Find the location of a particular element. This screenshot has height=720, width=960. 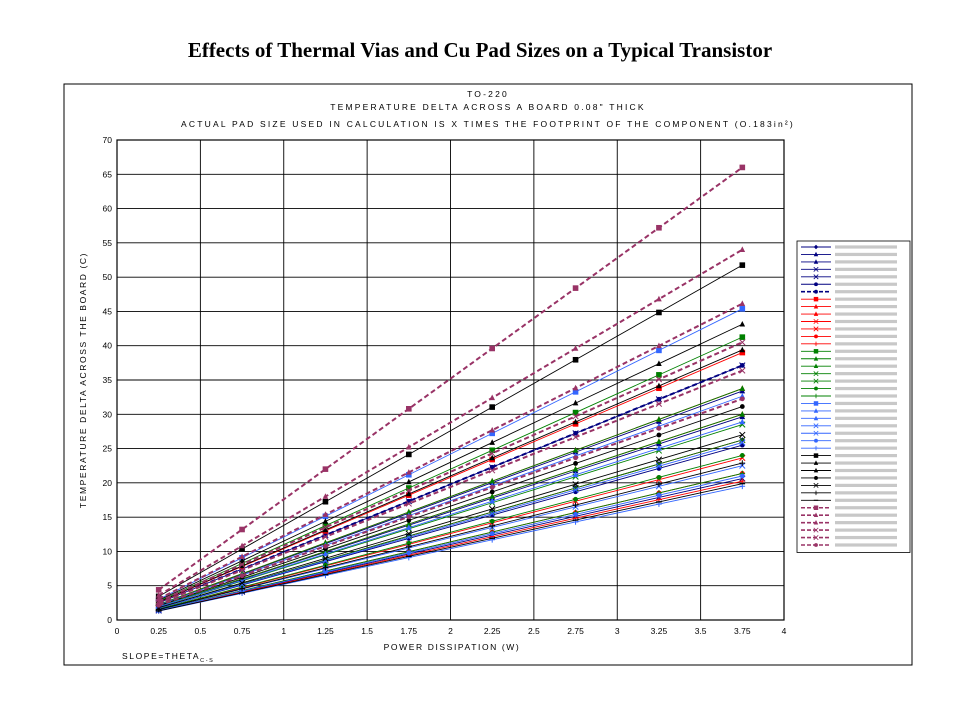

y-tick-label: 40 is located at coordinates (108, 346).